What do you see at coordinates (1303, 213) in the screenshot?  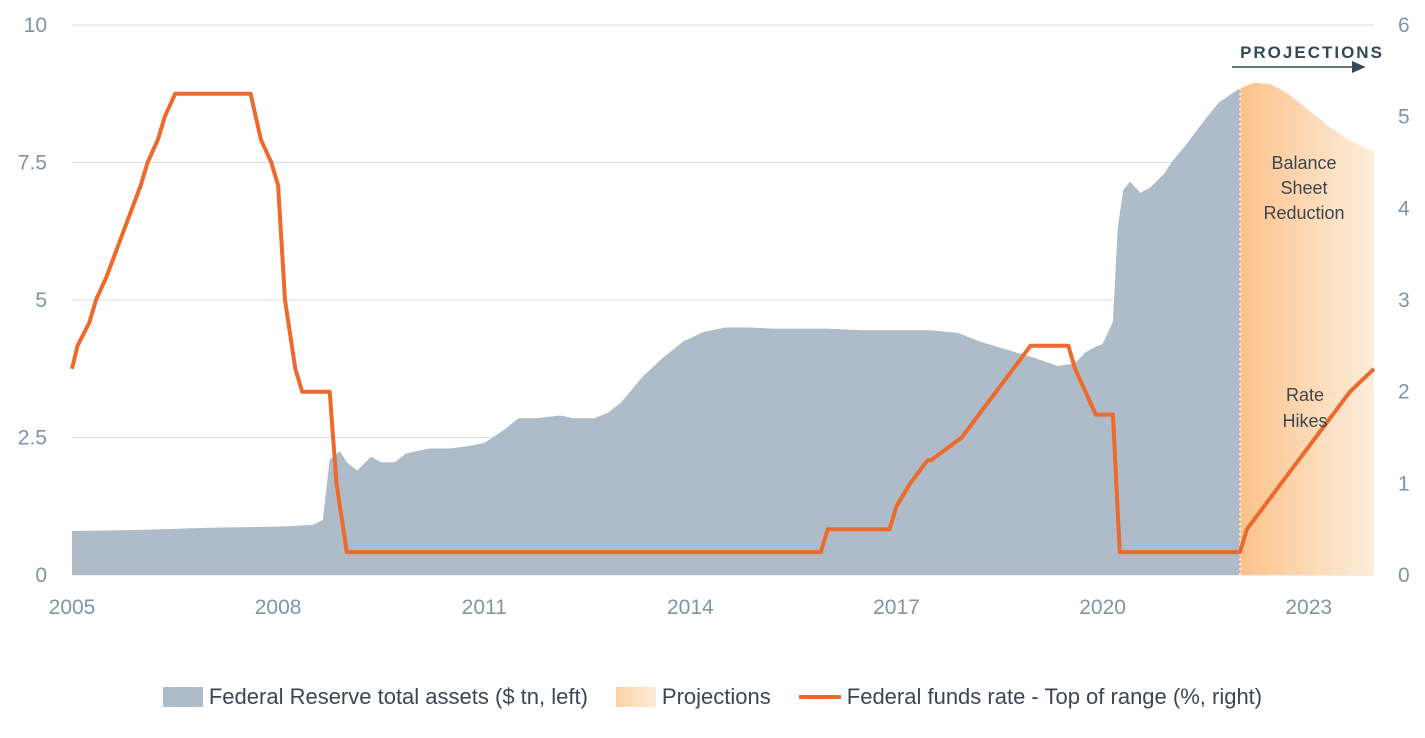 I see `balance-sheet-label-line3: Reduction` at bounding box center [1303, 213].